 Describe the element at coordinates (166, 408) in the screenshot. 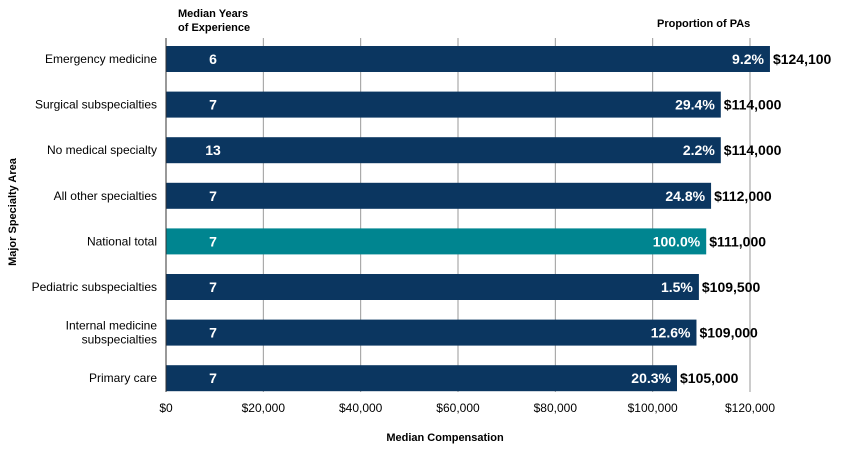

I see `x-tick-label: $0` at that location.